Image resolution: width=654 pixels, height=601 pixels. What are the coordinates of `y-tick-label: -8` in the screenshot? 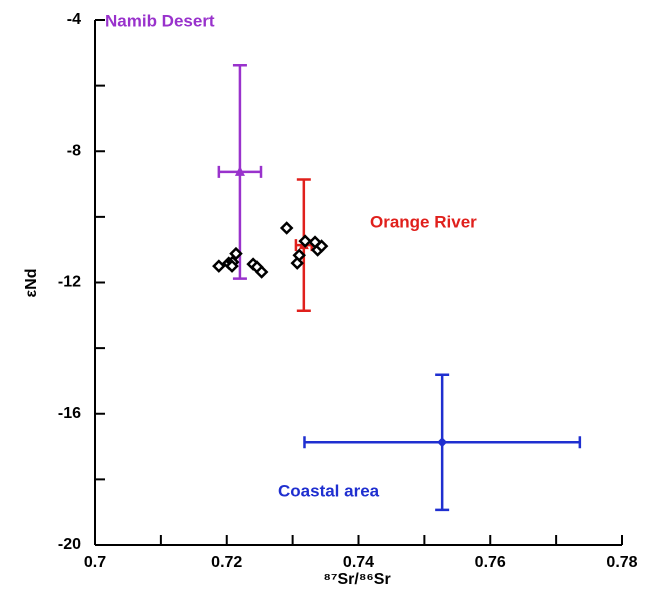 It's located at (74, 150).